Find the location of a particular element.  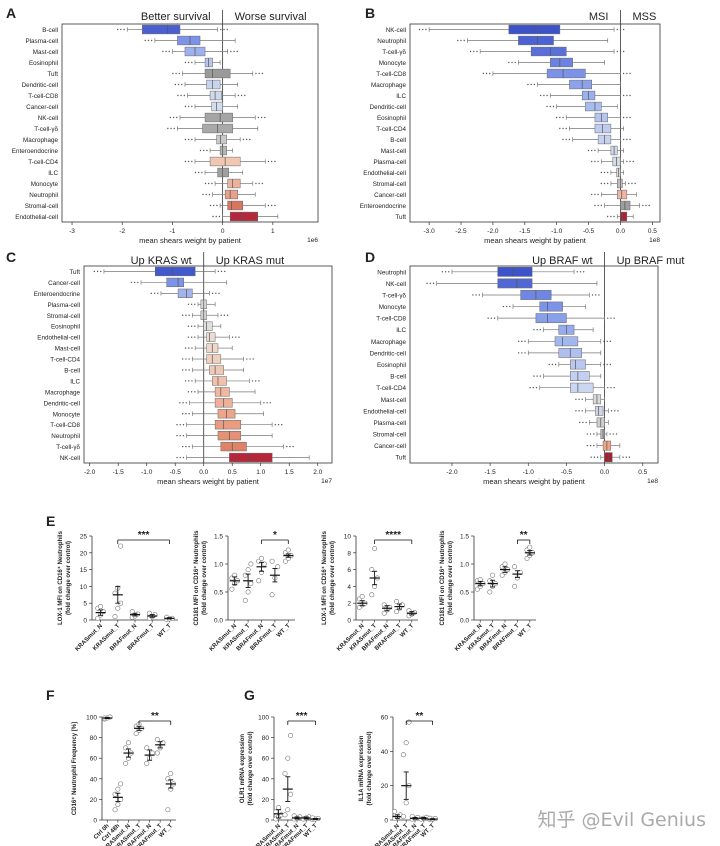

y-tick-label: 8 is located at coordinates (349, 553).